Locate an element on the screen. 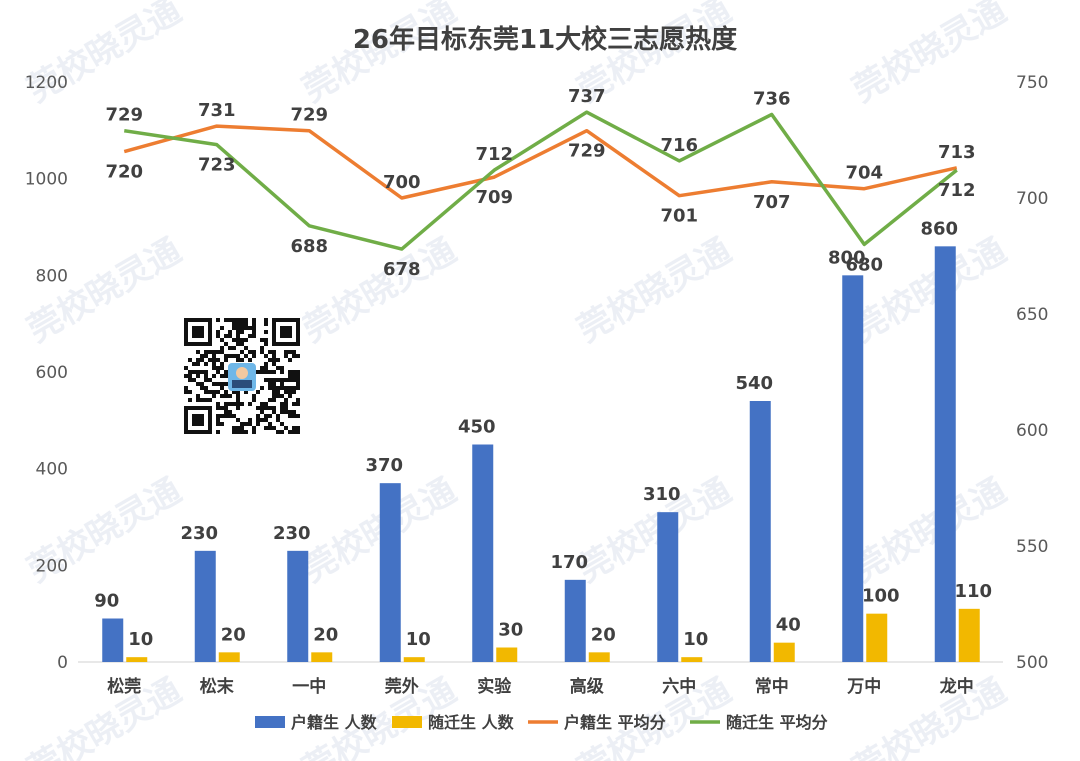 This screenshot has height=761, width=1080. bar-data-label: 40 is located at coordinates (788, 625).